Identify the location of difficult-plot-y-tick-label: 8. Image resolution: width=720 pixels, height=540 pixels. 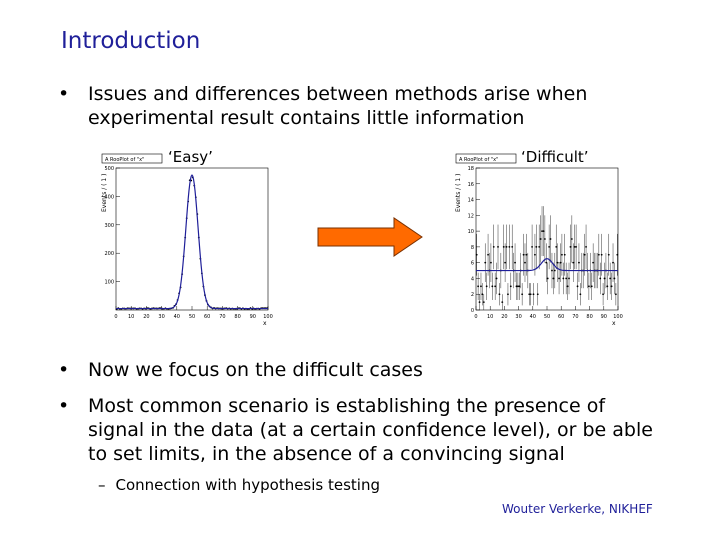
(472, 248).